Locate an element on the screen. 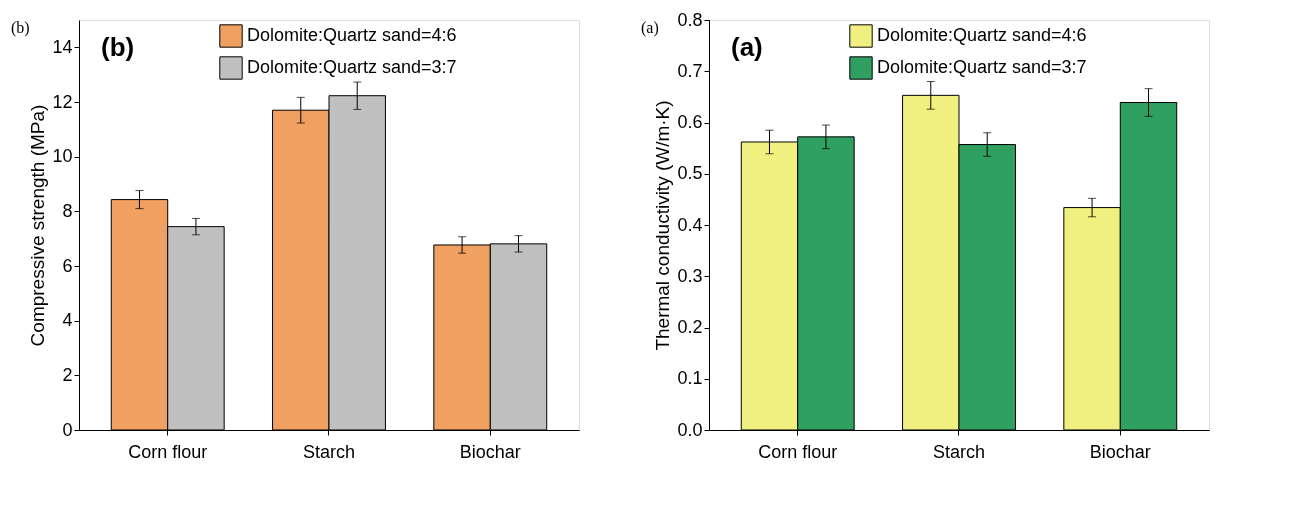  y-tick-label: 0 is located at coordinates (67, 429).